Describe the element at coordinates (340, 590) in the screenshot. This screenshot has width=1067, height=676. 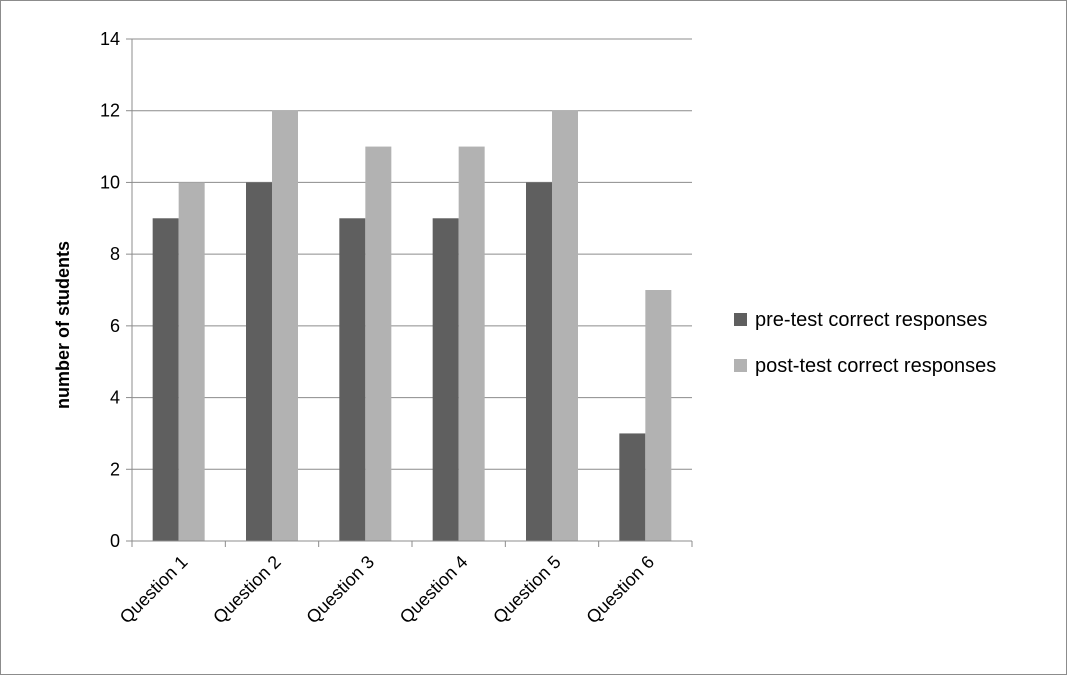
I see `x-tick-label: Question 3` at that location.